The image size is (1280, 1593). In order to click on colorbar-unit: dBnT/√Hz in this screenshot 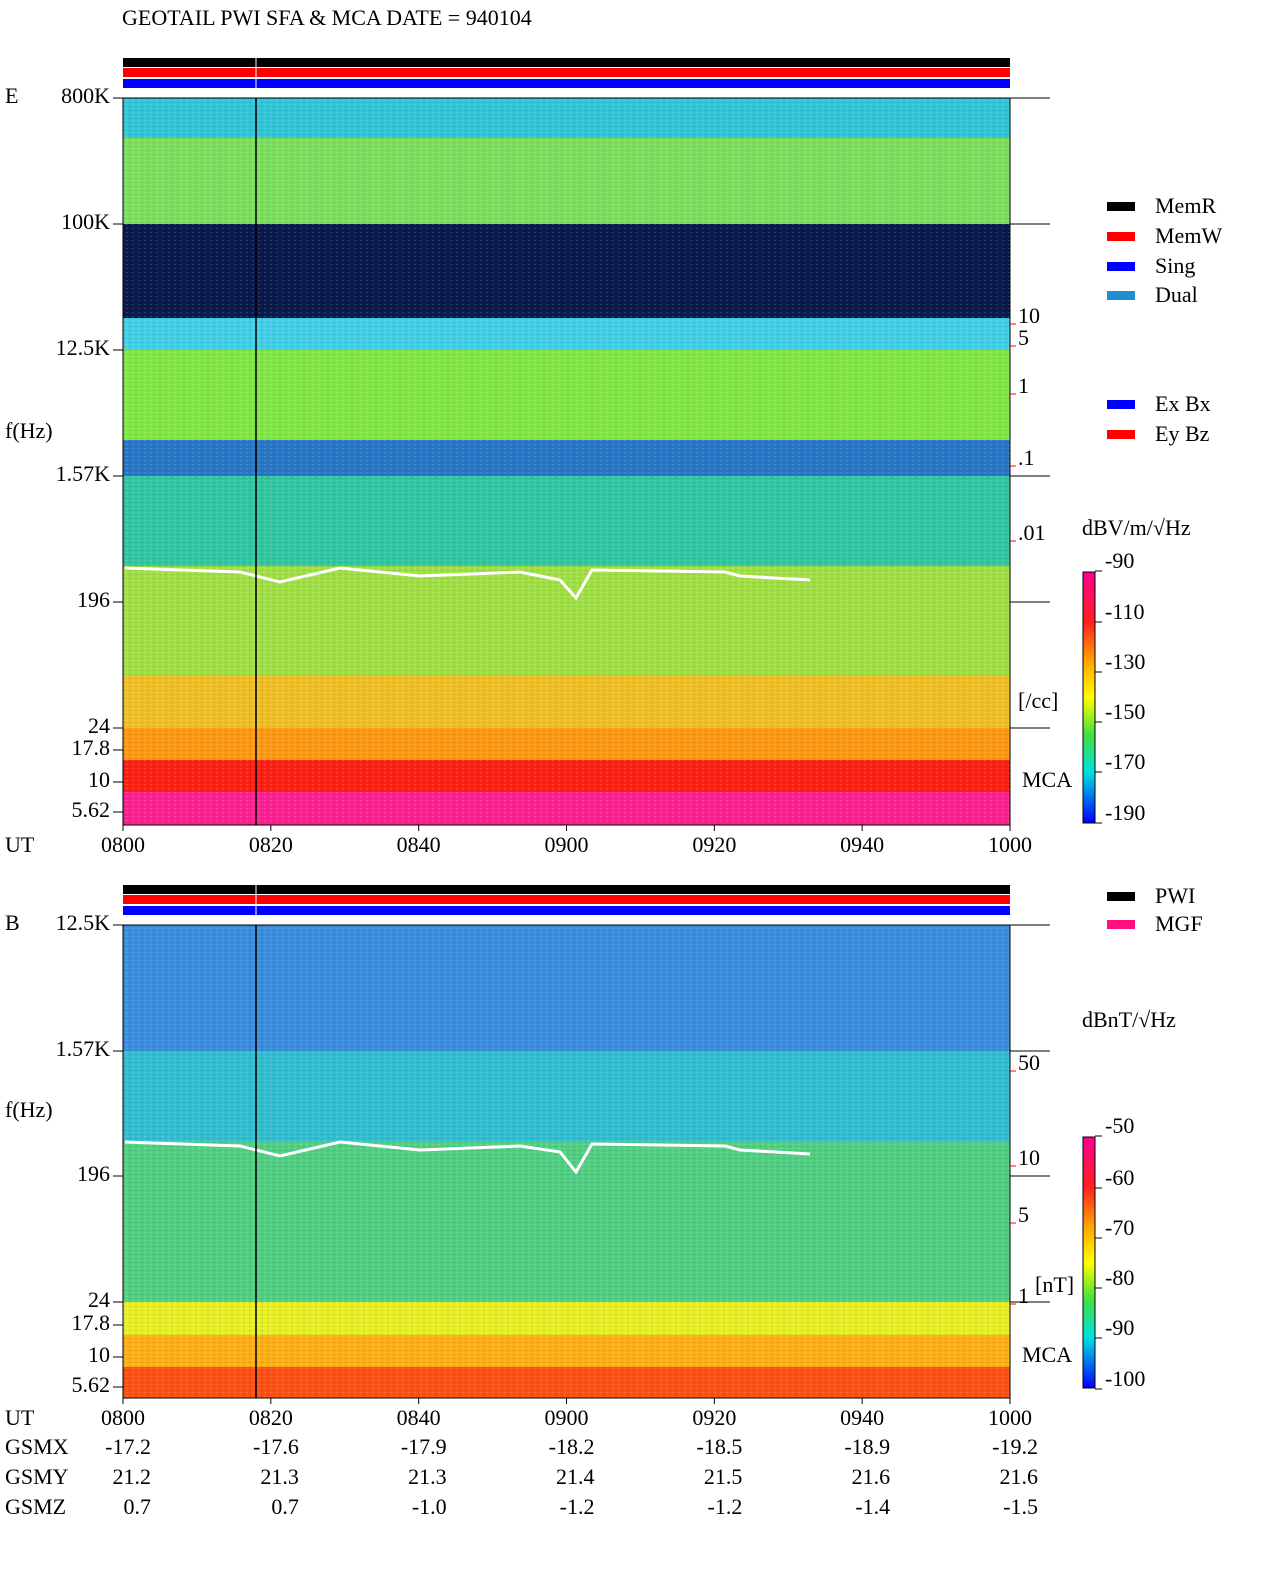, I will do `click(1129, 1019)`.